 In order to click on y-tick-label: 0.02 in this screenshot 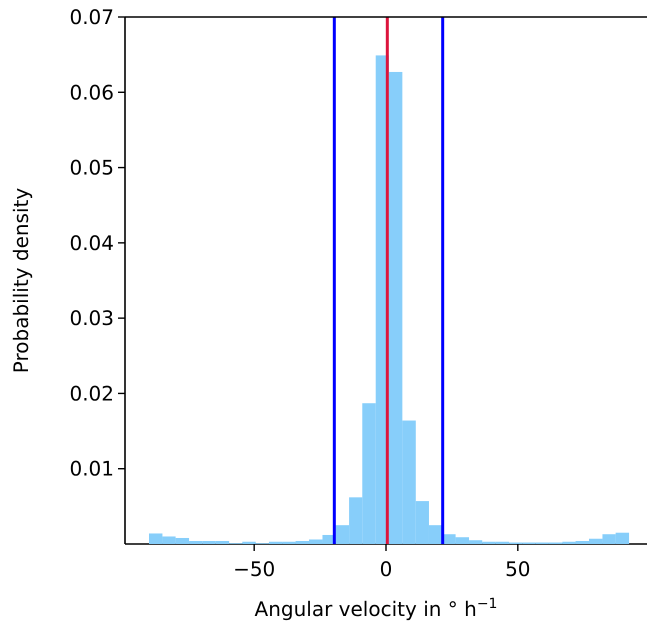, I will do `click(91, 393)`.